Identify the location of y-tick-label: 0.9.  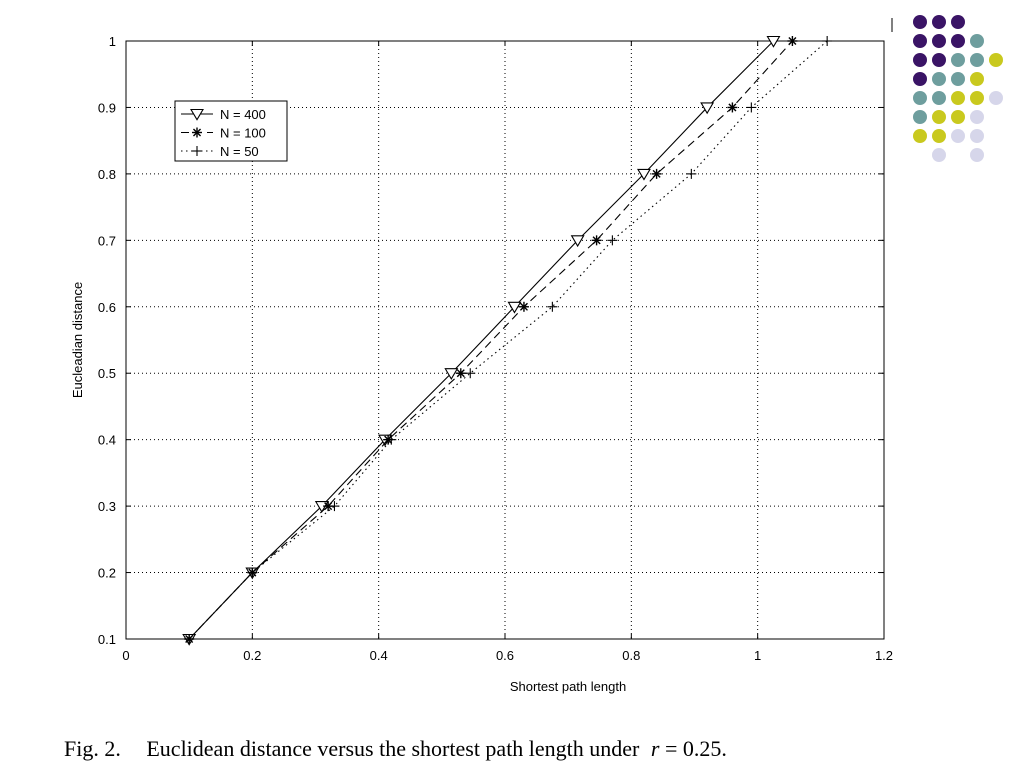
(107, 107).